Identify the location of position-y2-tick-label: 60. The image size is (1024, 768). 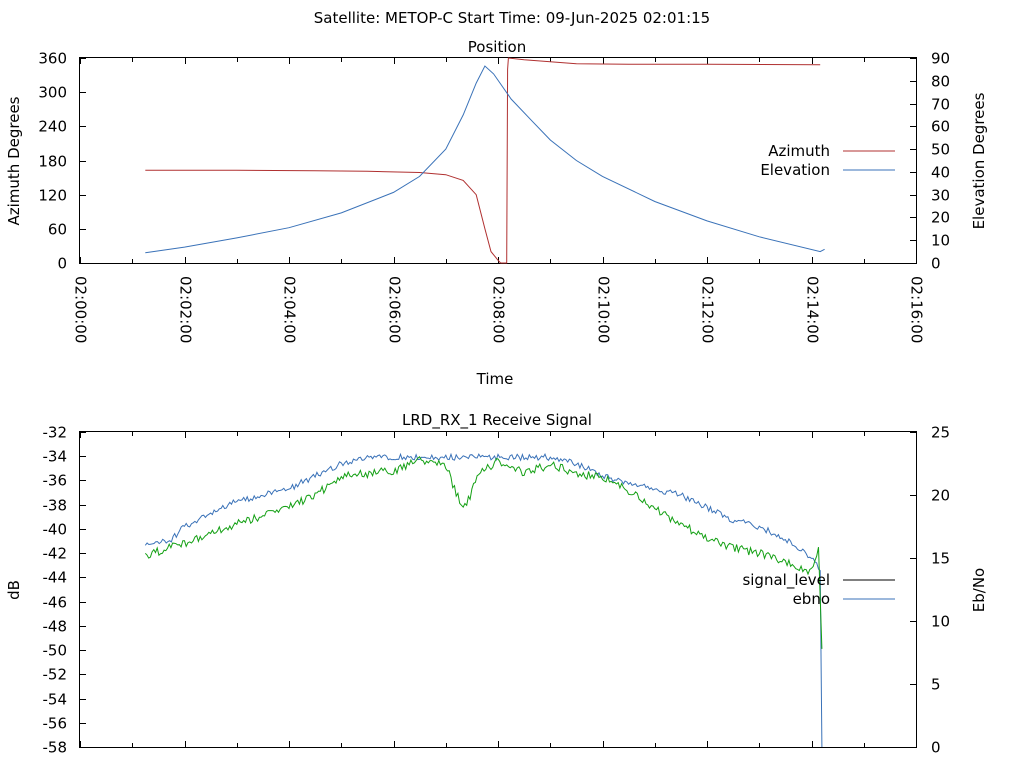
(940, 127).